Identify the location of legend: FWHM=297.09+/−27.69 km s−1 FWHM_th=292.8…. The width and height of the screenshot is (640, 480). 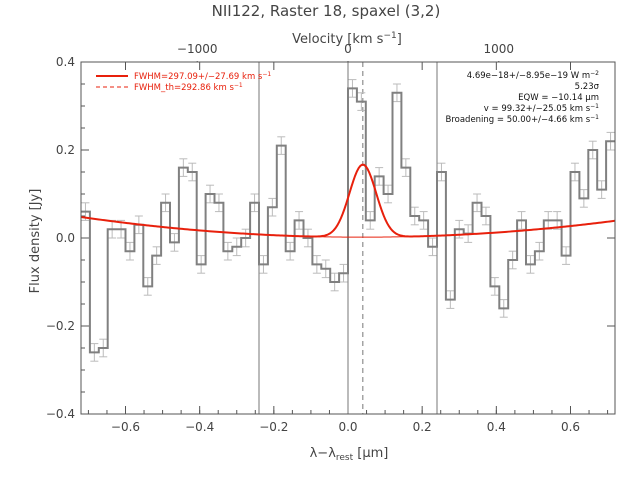
(183, 82).